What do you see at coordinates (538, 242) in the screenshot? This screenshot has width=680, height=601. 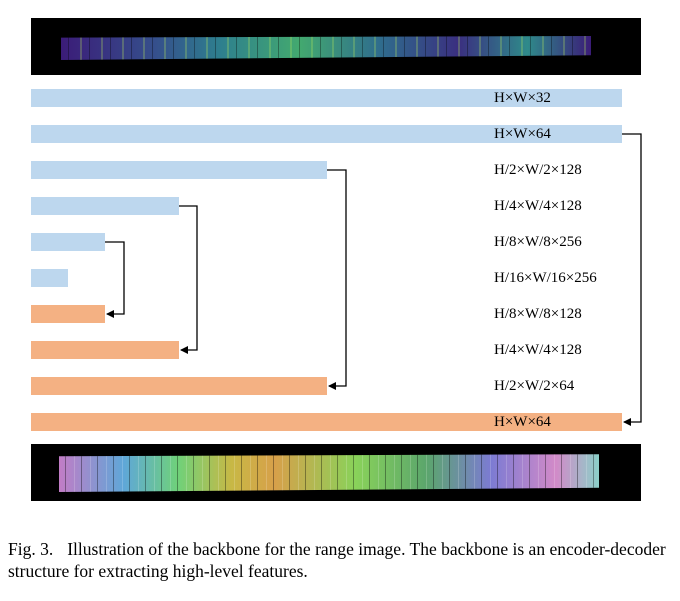 I see `layer-dim-label: H/8×W/8×256` at bounding box center [538, 242].